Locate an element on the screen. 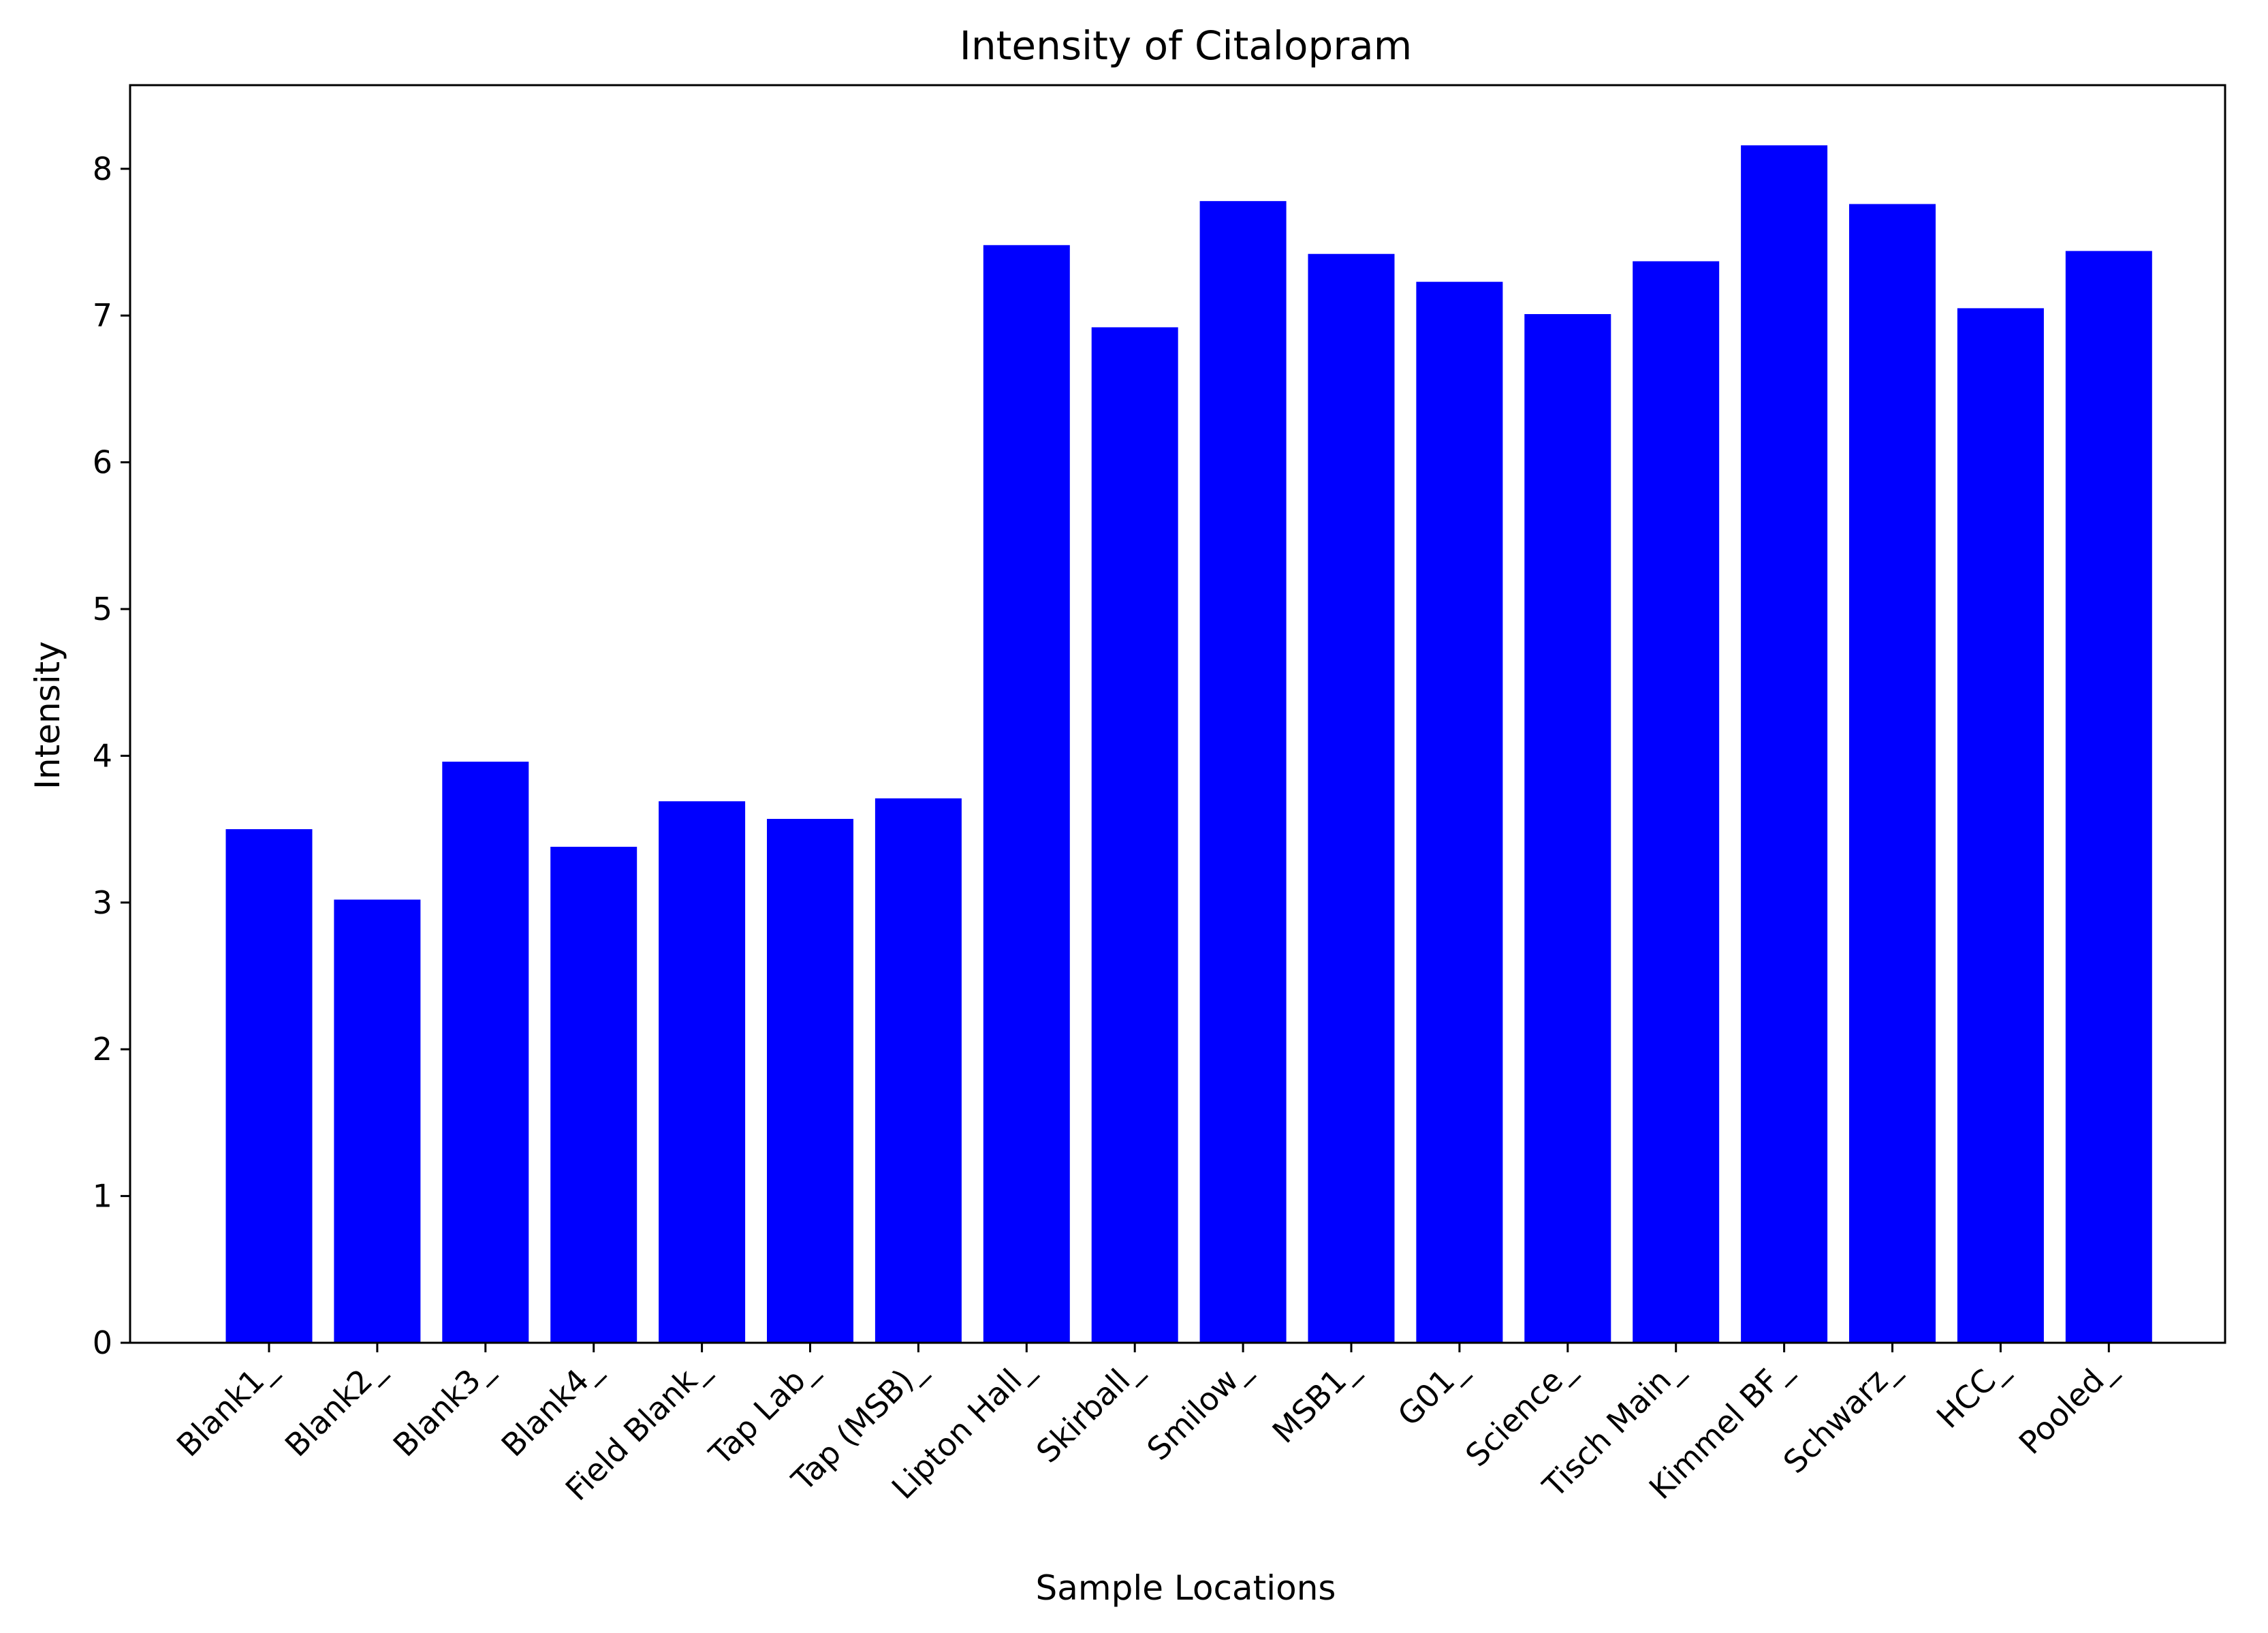 The image size is (2268, 1633). x-tick-label: G01_ is located at coordinates (1432, 1391).